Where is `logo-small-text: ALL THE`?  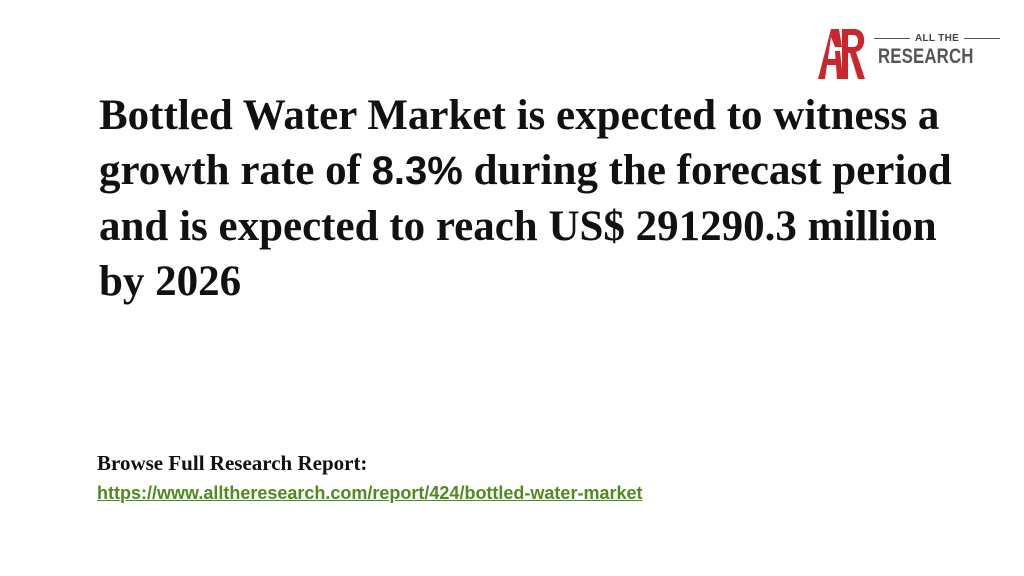
logo-small-text: ALL THE is located at coordinates (937, 38).